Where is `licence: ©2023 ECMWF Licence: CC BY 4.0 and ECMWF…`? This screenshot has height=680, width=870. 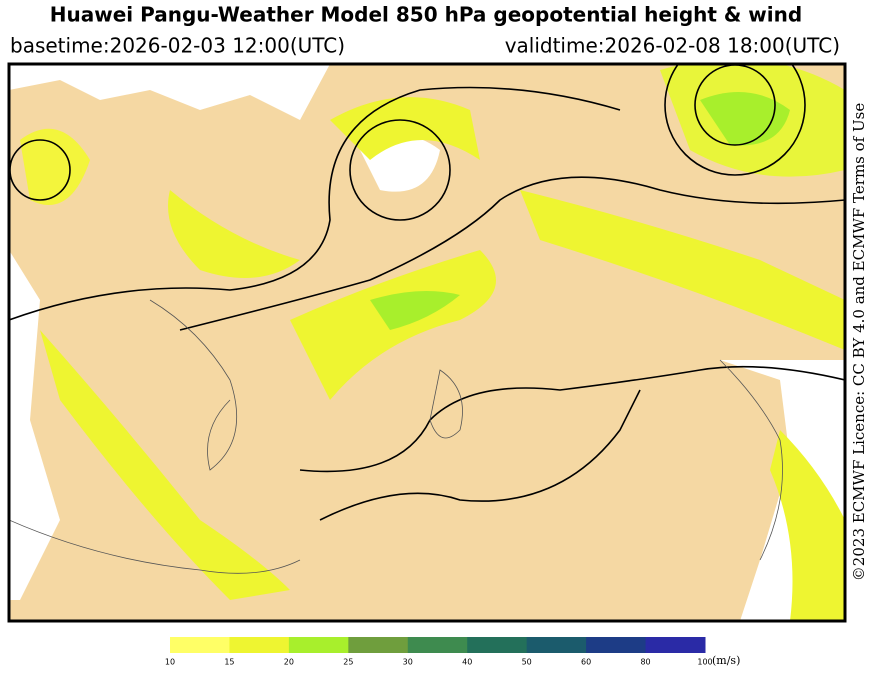 licence: ©2023 ECMWF Licence: CC BY 4.0 and ECMWF… is located at coordinates (859, 342).